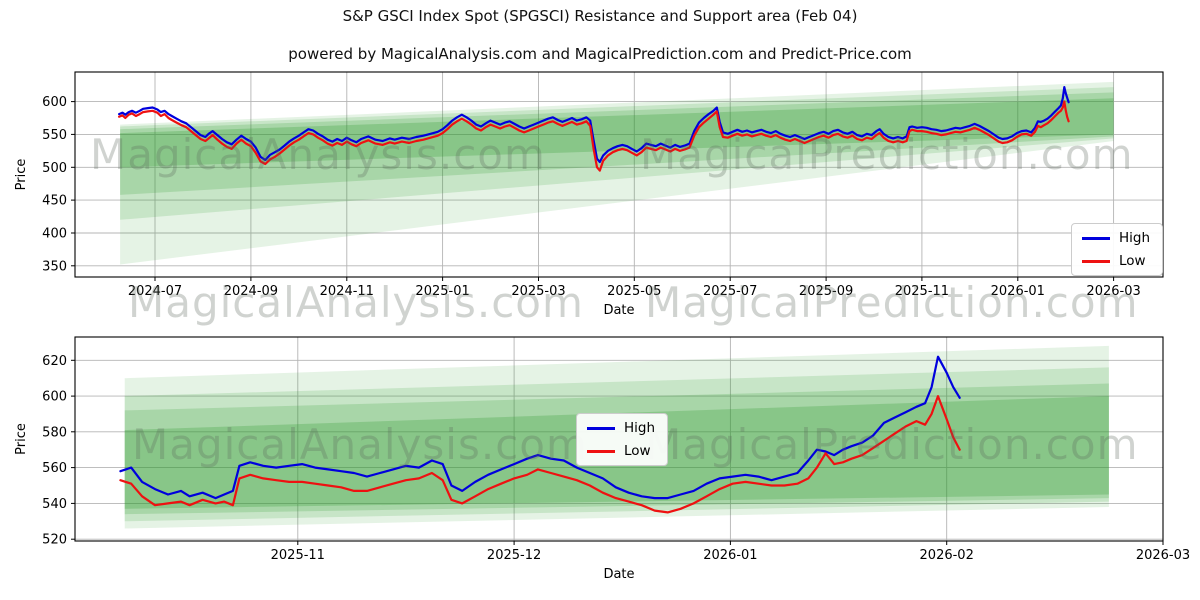  Describe the element at coordinates (442, 291) in the screenshot. I see `svg-text: 2025-01` at that location.